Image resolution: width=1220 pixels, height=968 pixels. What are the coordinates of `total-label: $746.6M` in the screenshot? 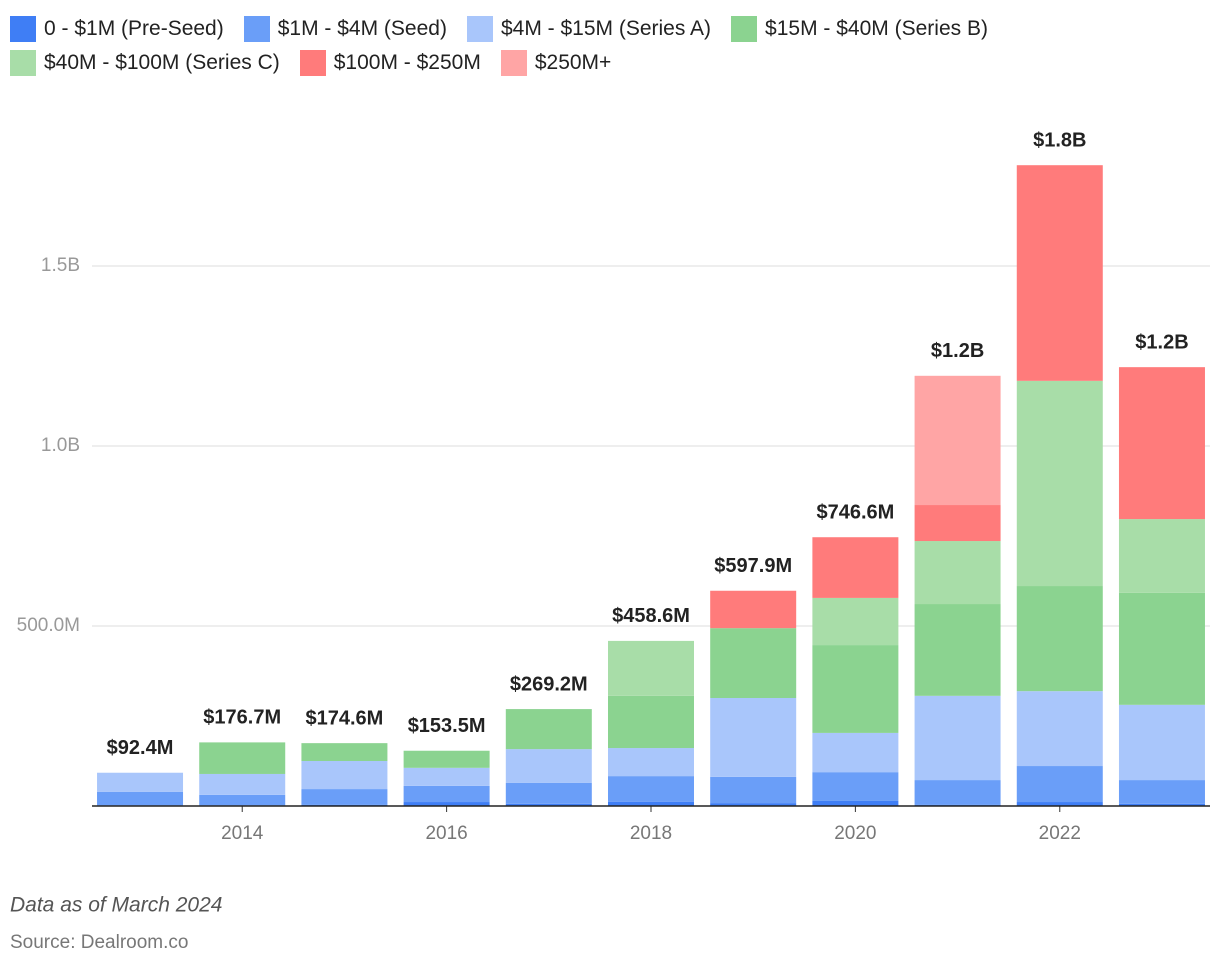 It's located at (855, 513).